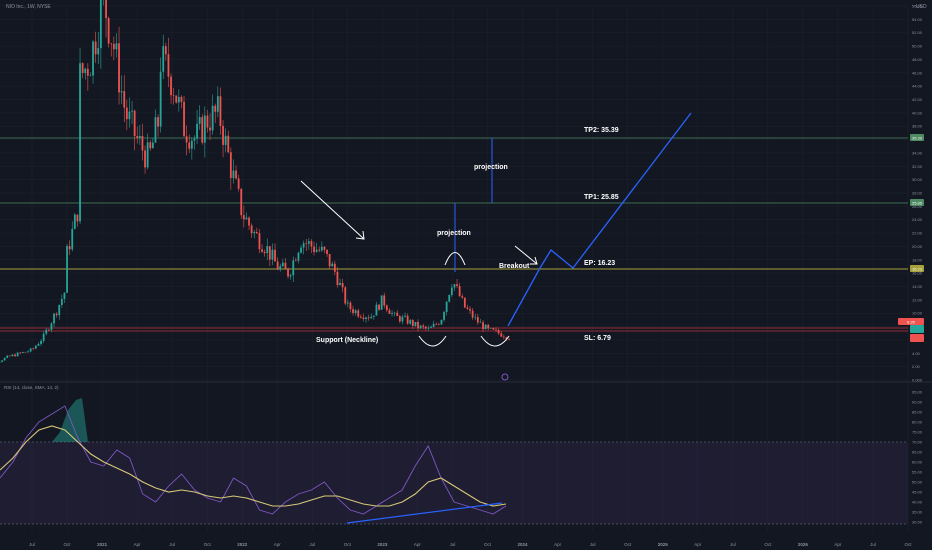  I want to click on event-marker-icon, so click(505, 377).